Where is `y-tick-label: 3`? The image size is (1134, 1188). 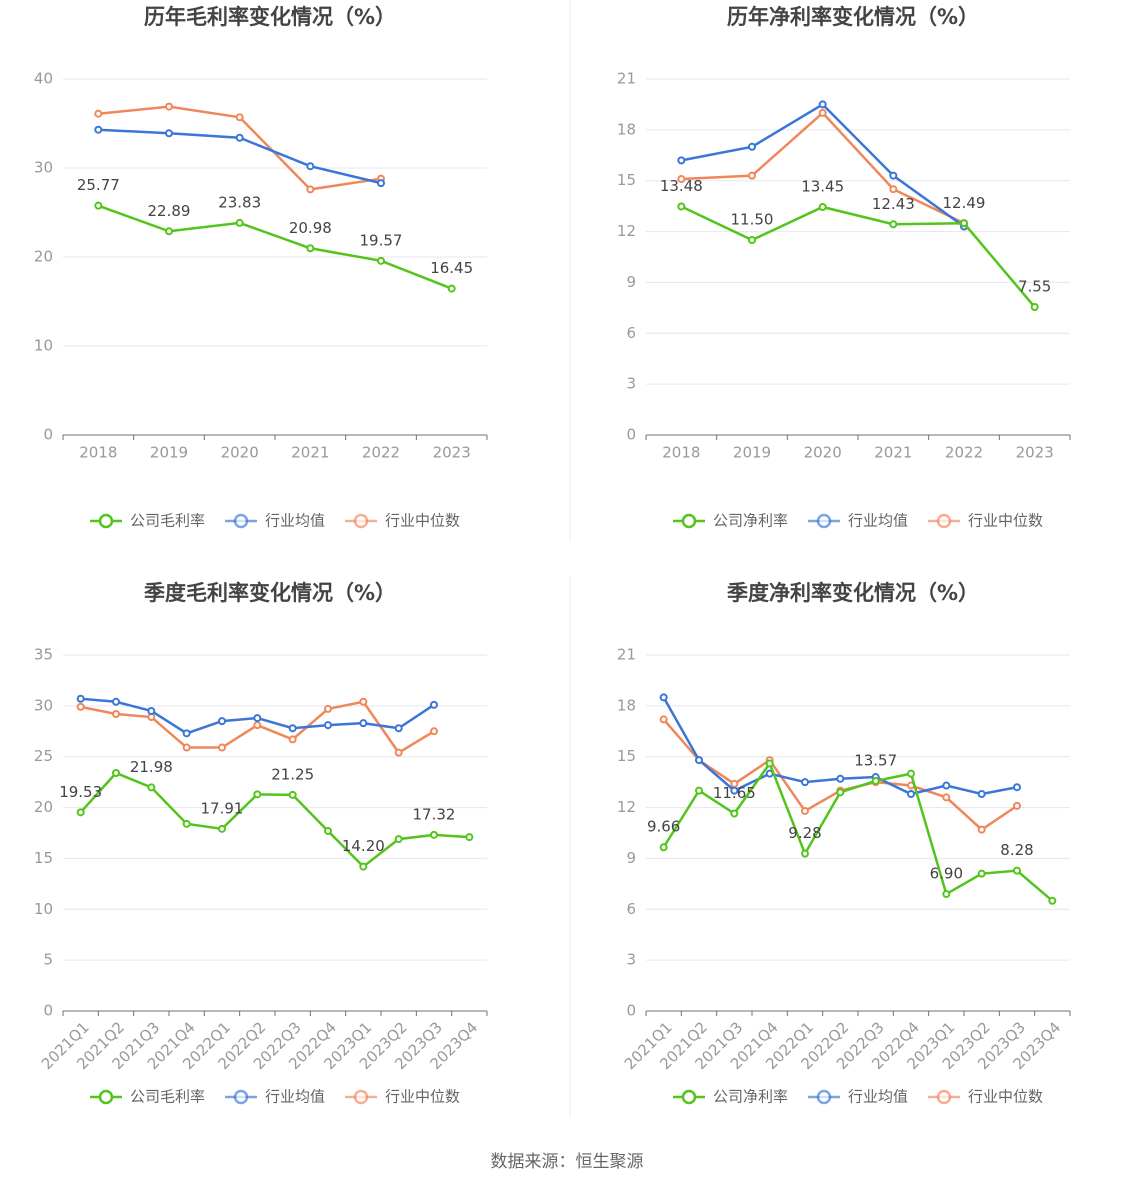 y-tick-label: 3 is located at coordinates (631, 960).